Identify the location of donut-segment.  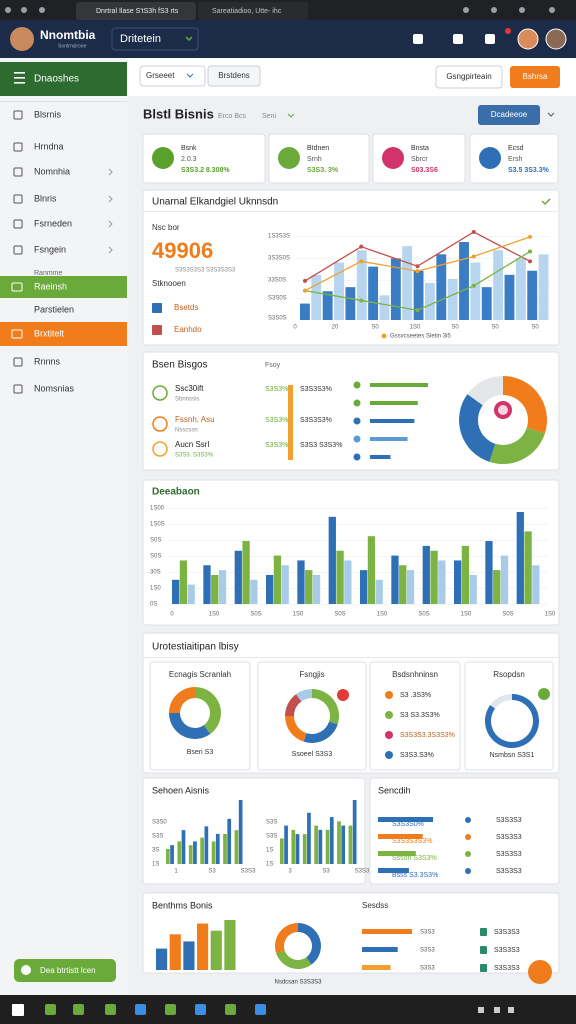
(296, 729).